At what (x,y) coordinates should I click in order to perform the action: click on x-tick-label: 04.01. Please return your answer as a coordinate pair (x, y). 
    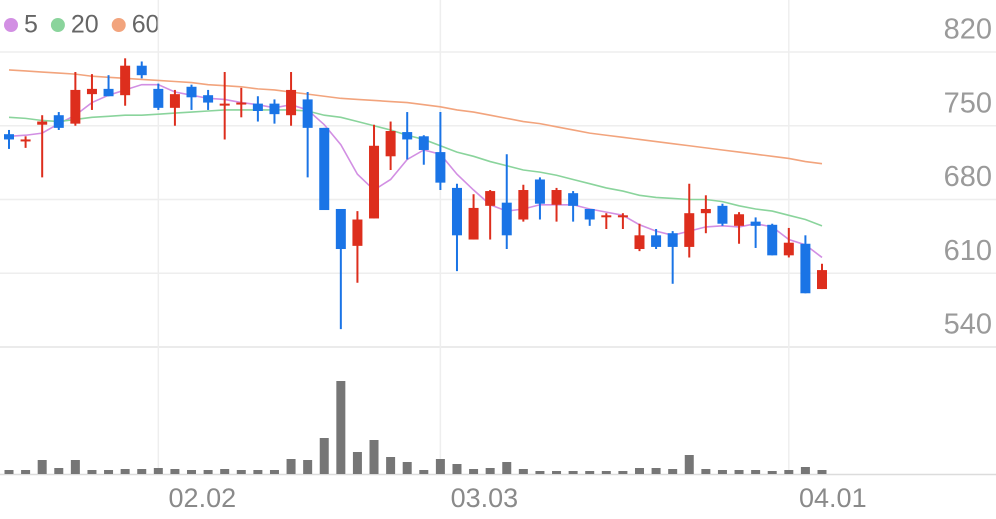
    Looking at the image, I should click on (833, 498).